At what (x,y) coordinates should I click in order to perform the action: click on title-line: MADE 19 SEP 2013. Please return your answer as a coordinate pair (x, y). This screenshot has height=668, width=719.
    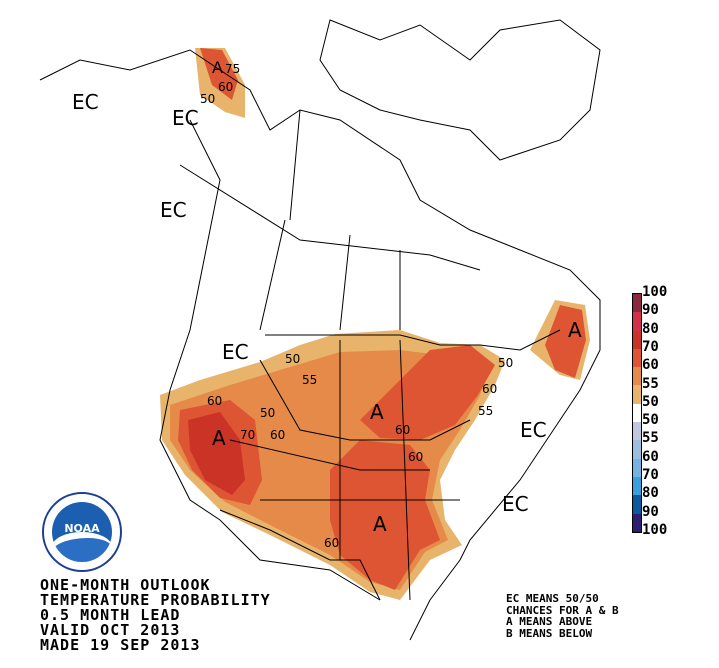
    Looking at the image, I should click on (120, 645).